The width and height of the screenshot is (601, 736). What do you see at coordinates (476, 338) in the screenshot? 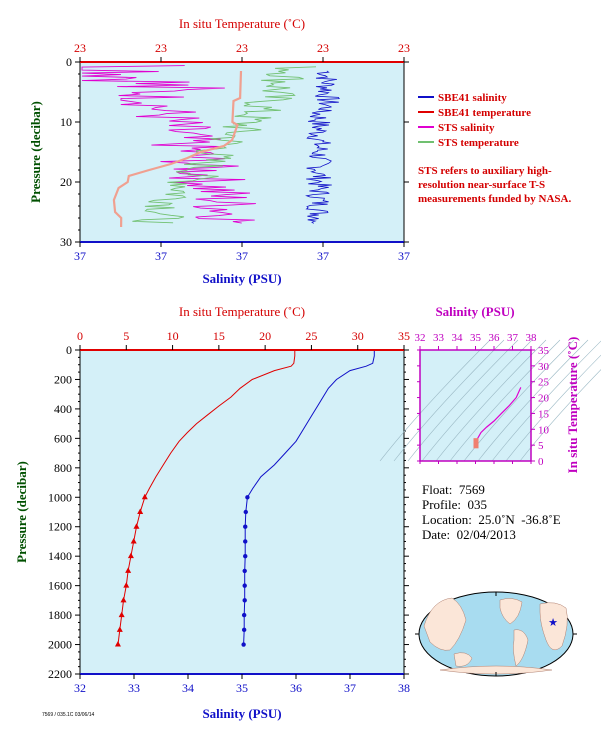
I see `ts-top-tick-label: 35` at bounding box center [476, 338].